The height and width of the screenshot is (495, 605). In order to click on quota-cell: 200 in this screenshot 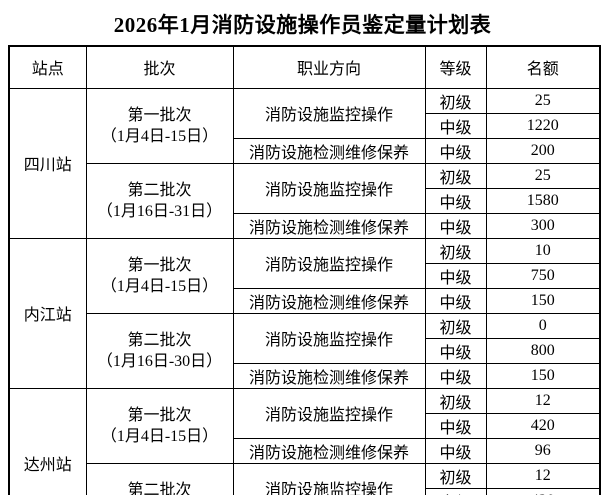, I will do `click(543, 150)`.